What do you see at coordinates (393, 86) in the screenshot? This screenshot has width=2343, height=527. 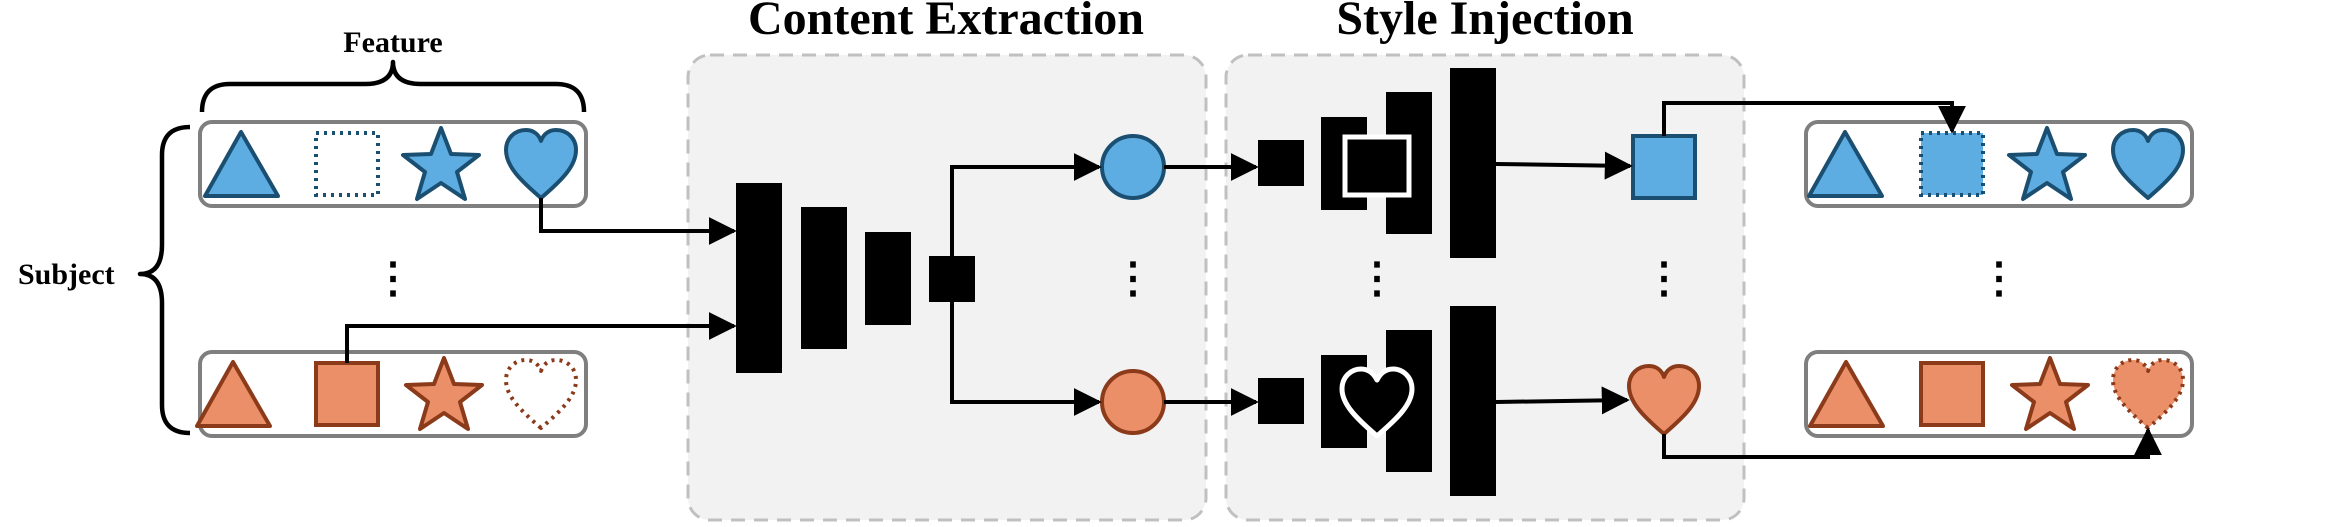 I see `feature-brace` at bounding box center [393, 86].